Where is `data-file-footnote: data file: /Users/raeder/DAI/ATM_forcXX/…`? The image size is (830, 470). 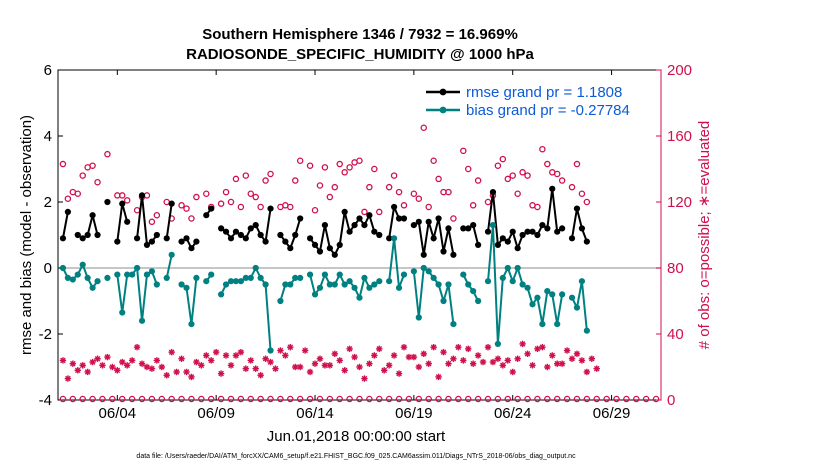 data-file-footnote: data file: /Users/raeder/DAI/ATM_forcXX/… is located at coordinates (356, 456).